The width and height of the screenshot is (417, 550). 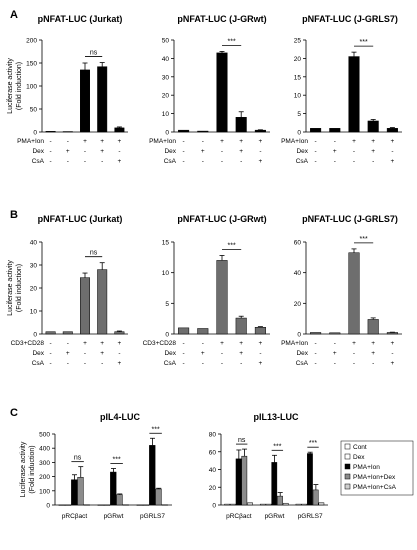 I want to click on y-tick-label: 50, so click(x=34, y=110).